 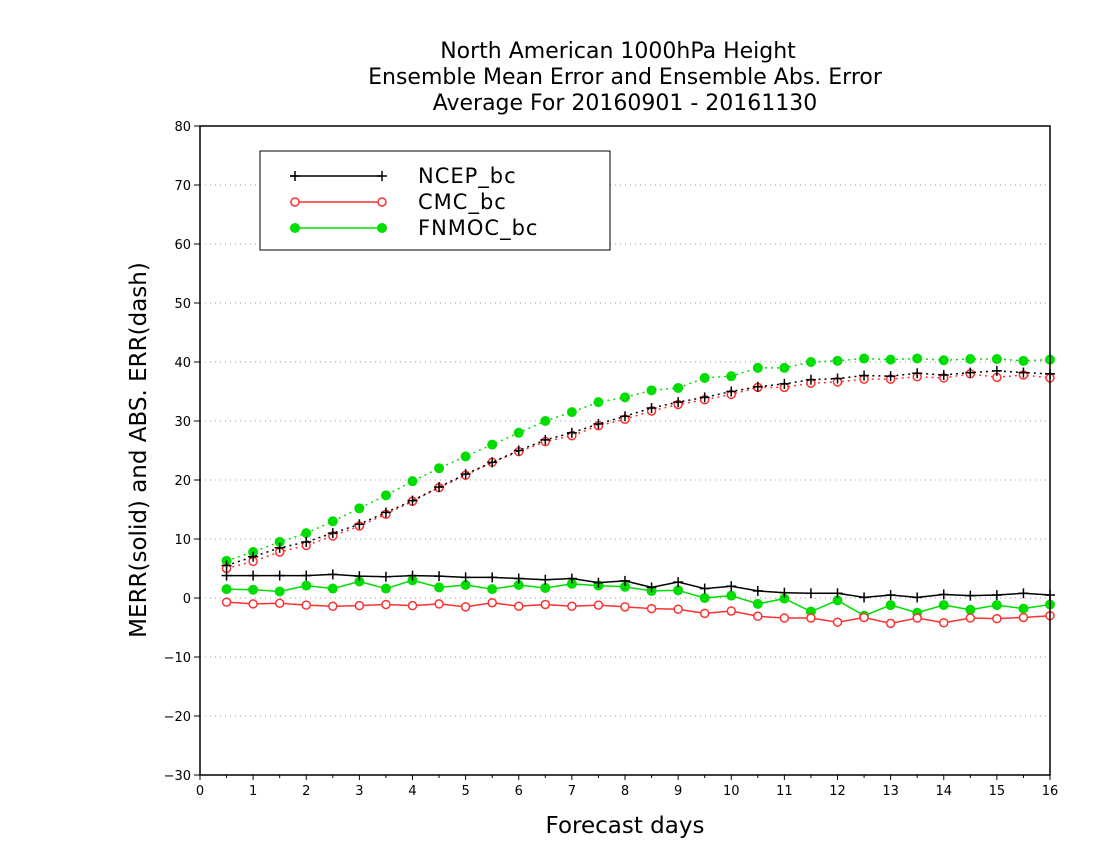 What do you see at coordinates (177, 717) in the screenshot?
I see `y-tick-label: −20` at bounding box center [177, 717].